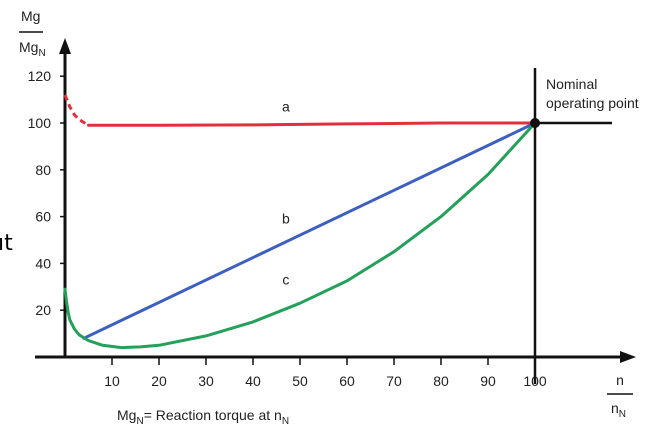 This screenshot has height=427, width=664. What do you see at coordinates (43, 263) in the screenshot?
I see `y-tick-label: 40` at bounding box center [43, 263].